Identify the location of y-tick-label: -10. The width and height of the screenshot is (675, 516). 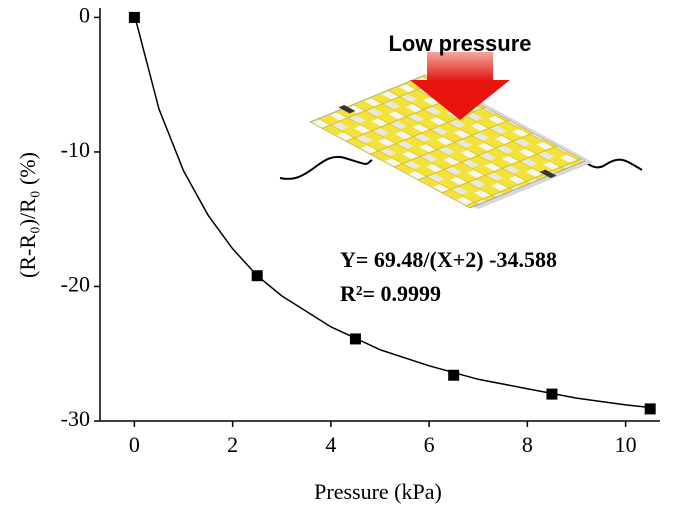
(75, 149).